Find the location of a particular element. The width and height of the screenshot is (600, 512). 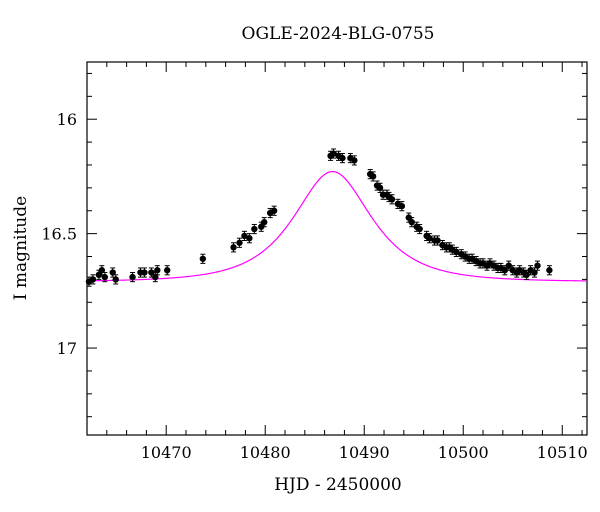

x-tick-label: 10500 is located at coordinates (463, 452).